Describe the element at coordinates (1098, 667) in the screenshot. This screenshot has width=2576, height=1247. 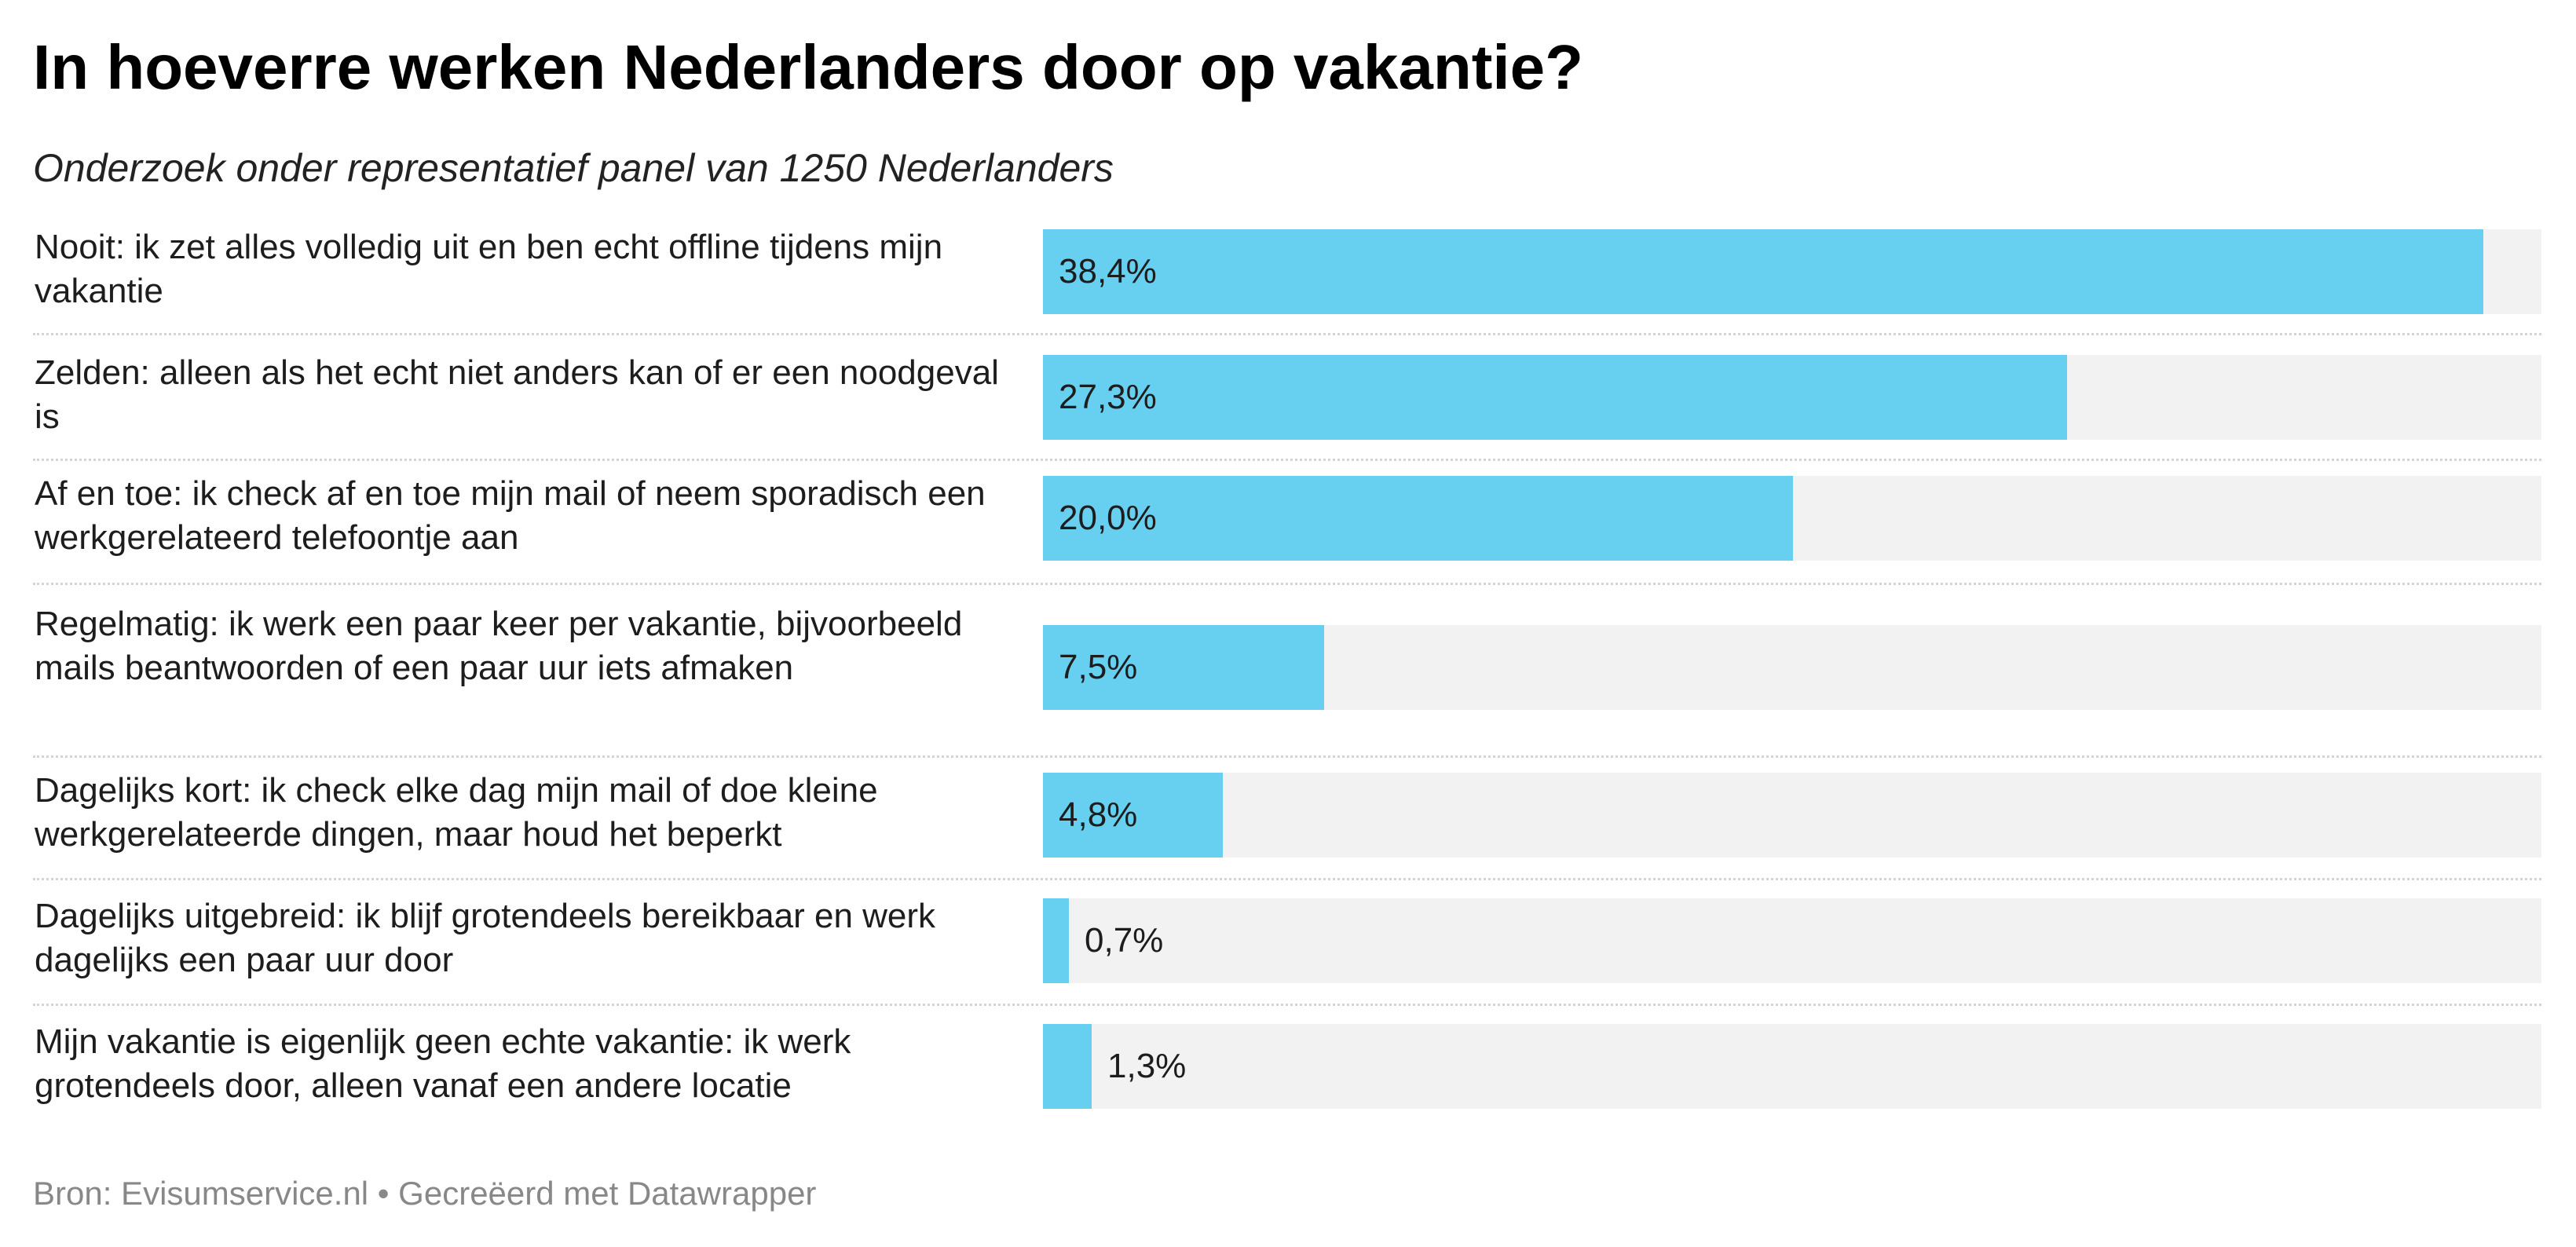
I see `bar-value-label: 7,5%` at that location.